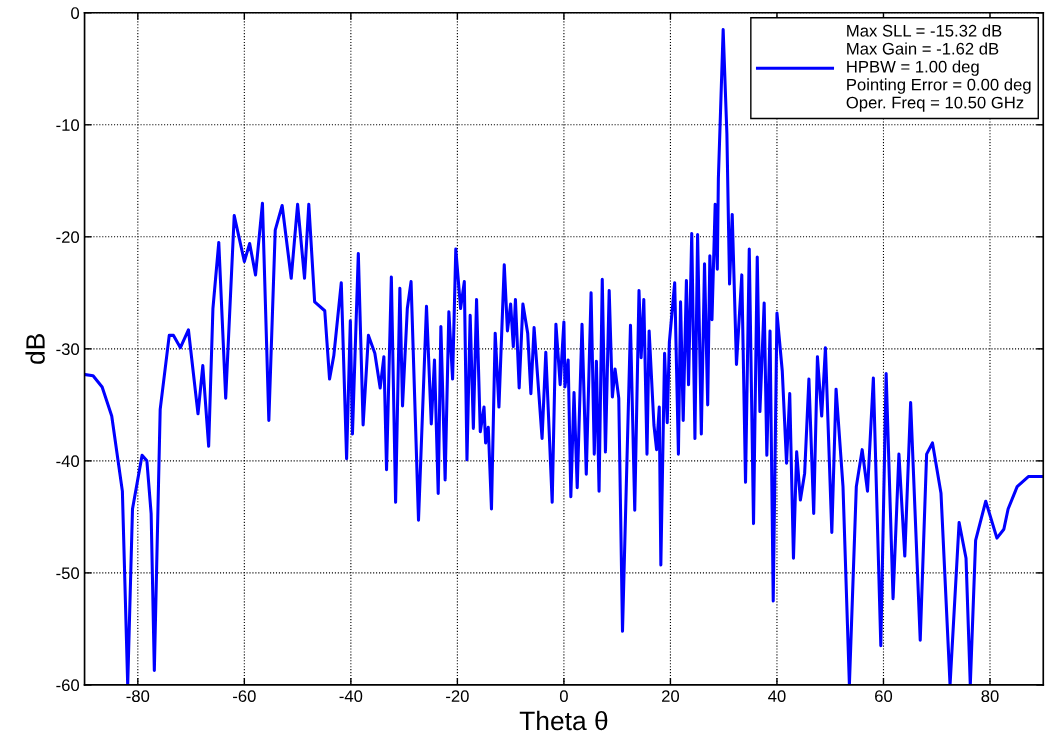 This screenshot has height=751, width=1057. What do you see at coordinates (777, 696) in the screenshot?
I see `x-tick-label: 40` at bounding box center [777, 696].